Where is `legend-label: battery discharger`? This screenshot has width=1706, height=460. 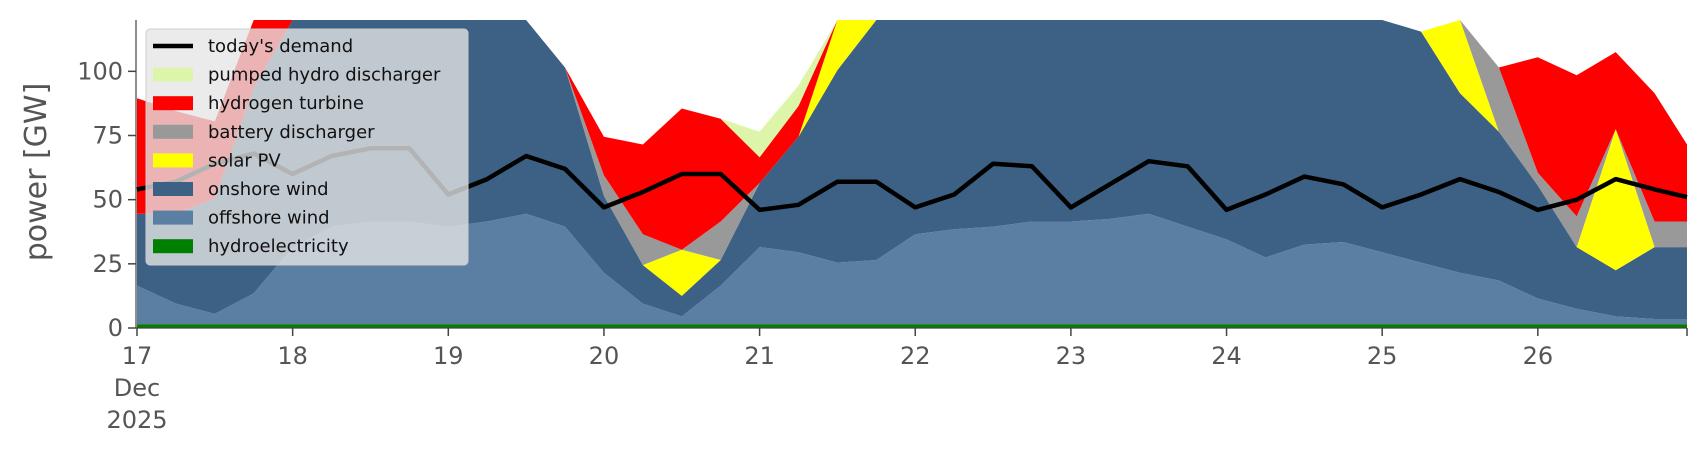 legend-label: battery discharger is located at coordinates (291, 132).